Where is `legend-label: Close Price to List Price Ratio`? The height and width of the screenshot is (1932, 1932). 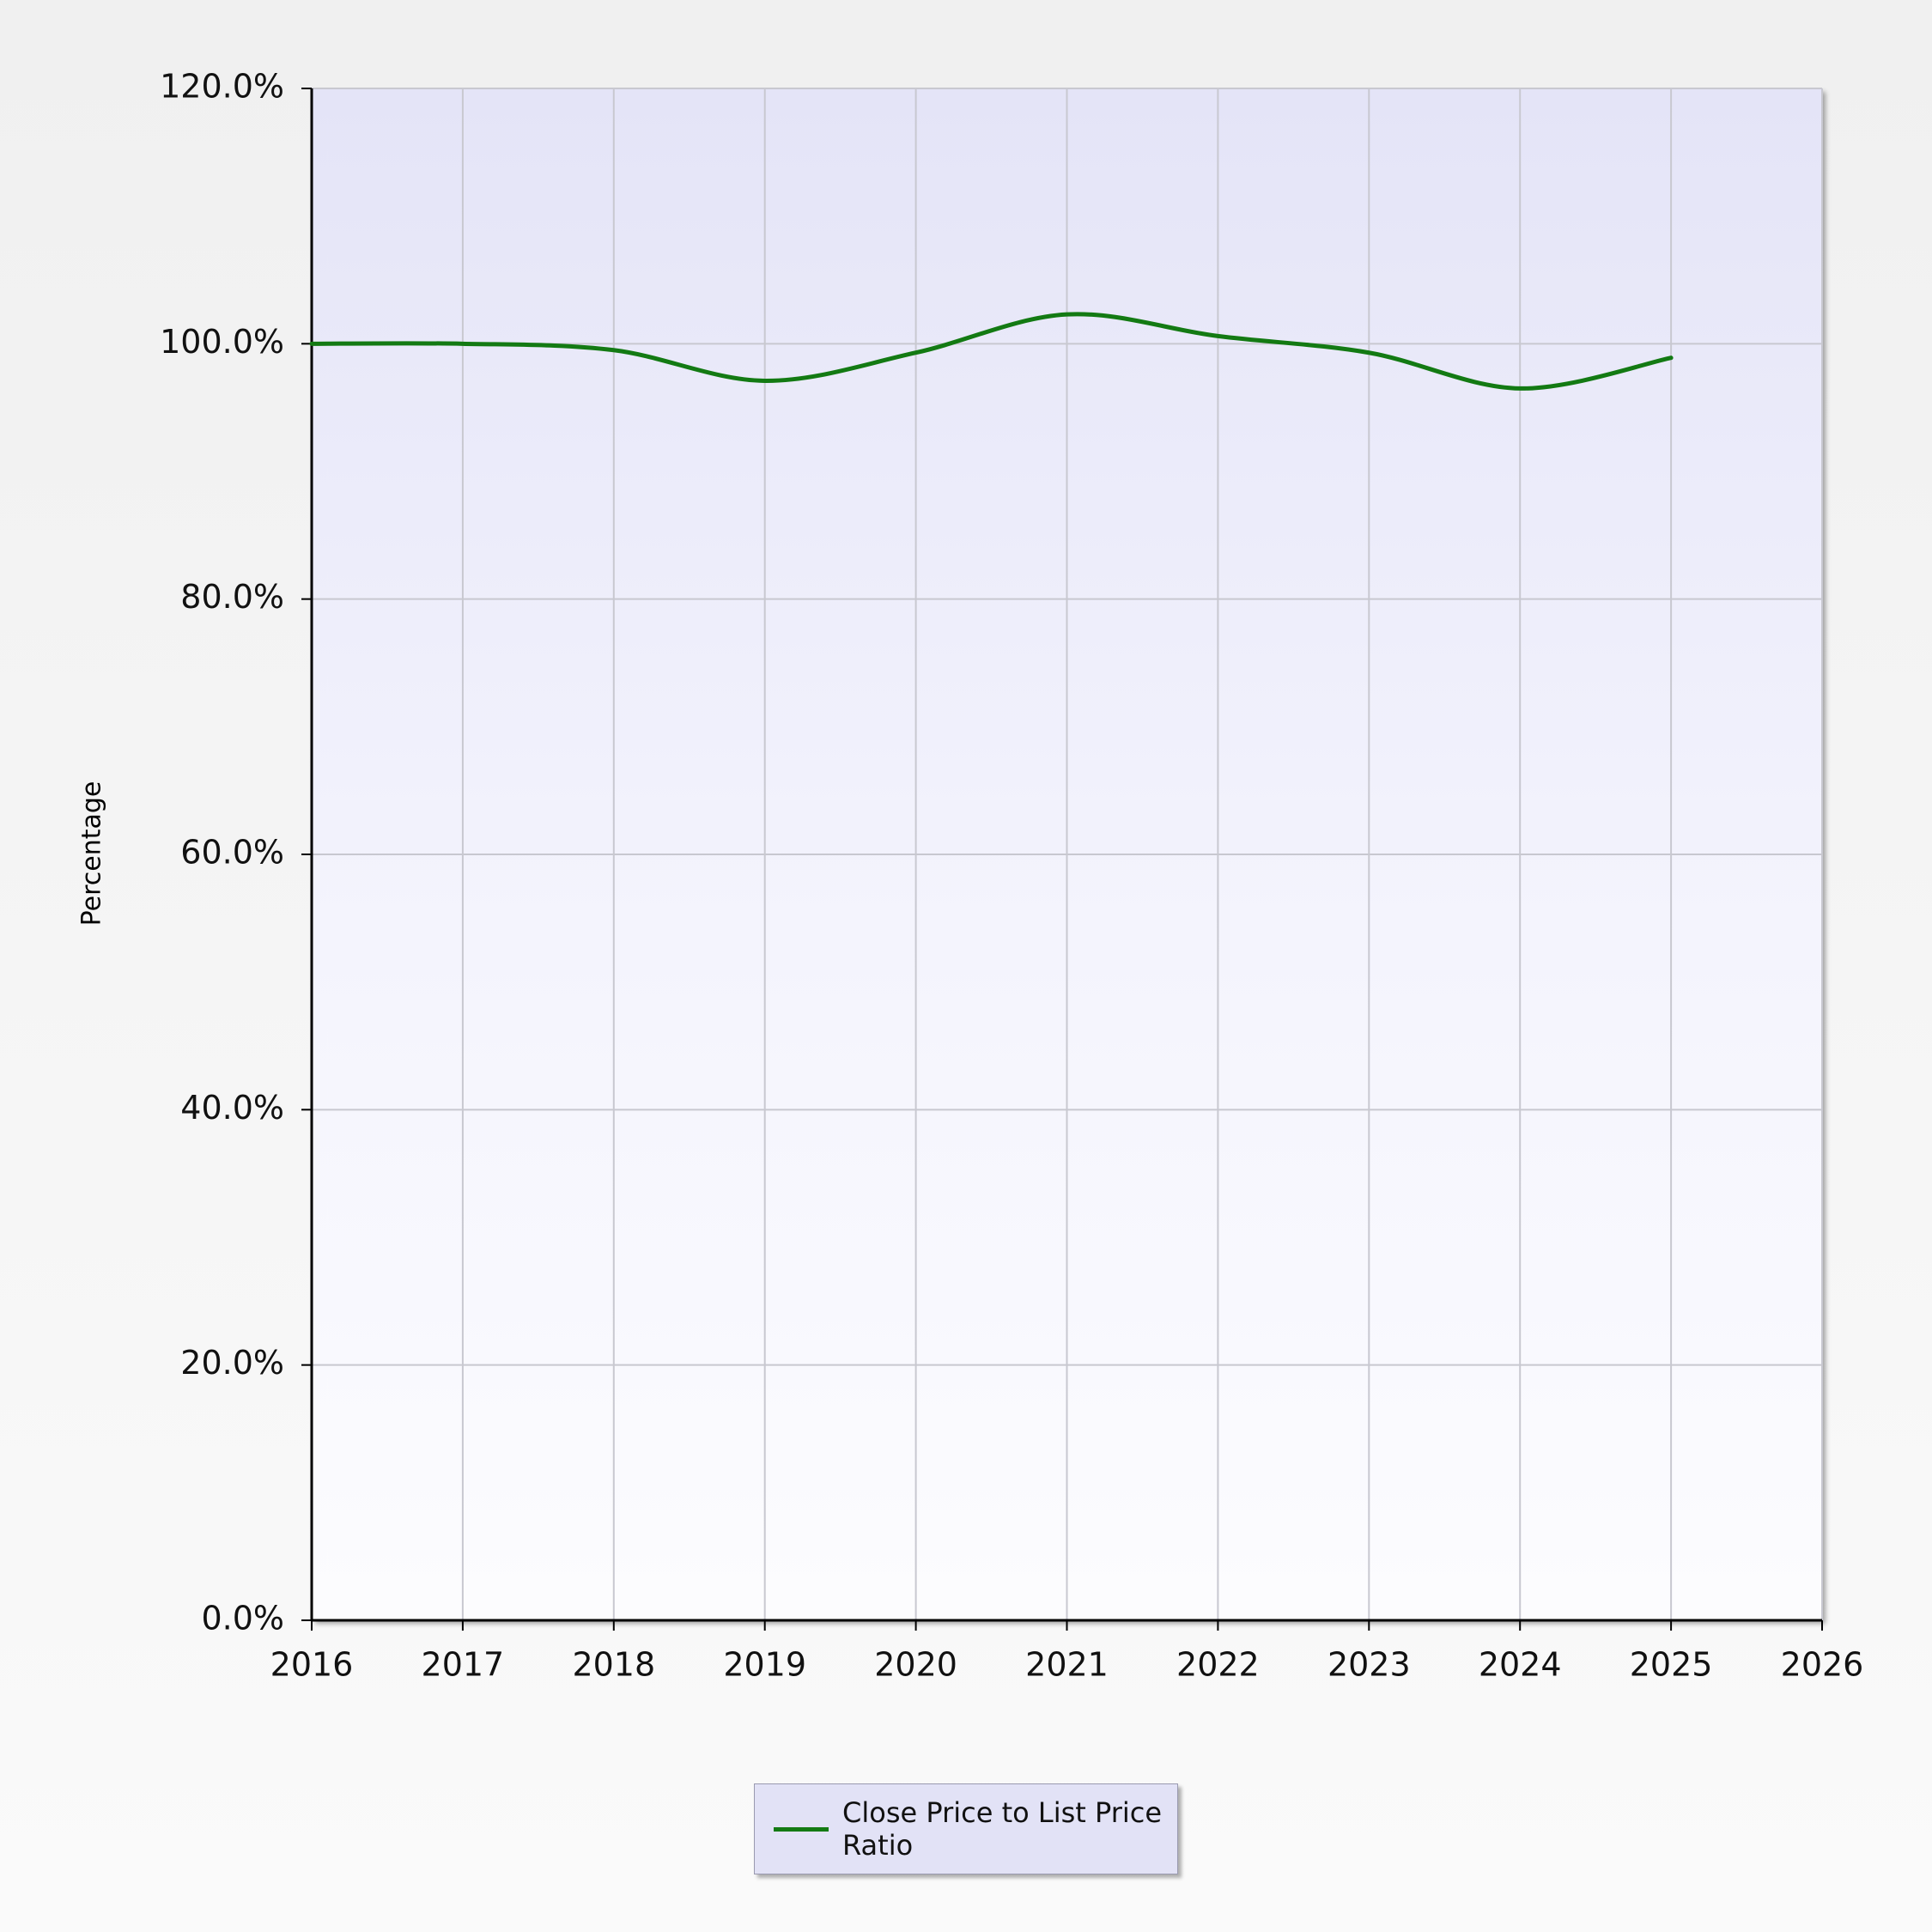
legend-label: Close Price to List Price Ratio is located at coordinates (1002, 1829).